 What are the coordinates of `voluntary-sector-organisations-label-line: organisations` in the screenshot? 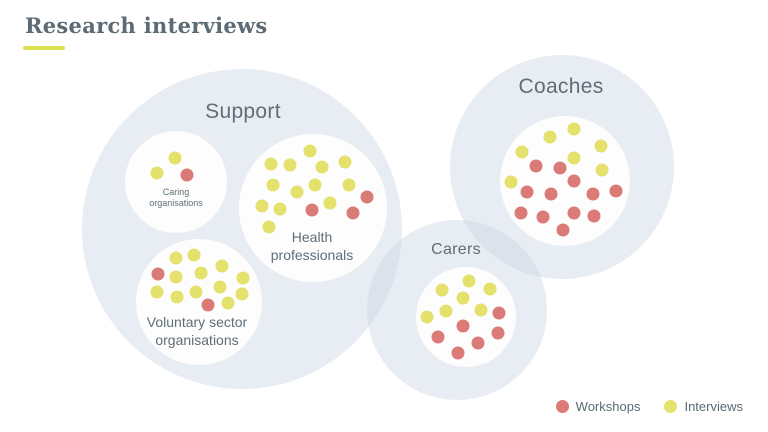 It's located at (197, 340).